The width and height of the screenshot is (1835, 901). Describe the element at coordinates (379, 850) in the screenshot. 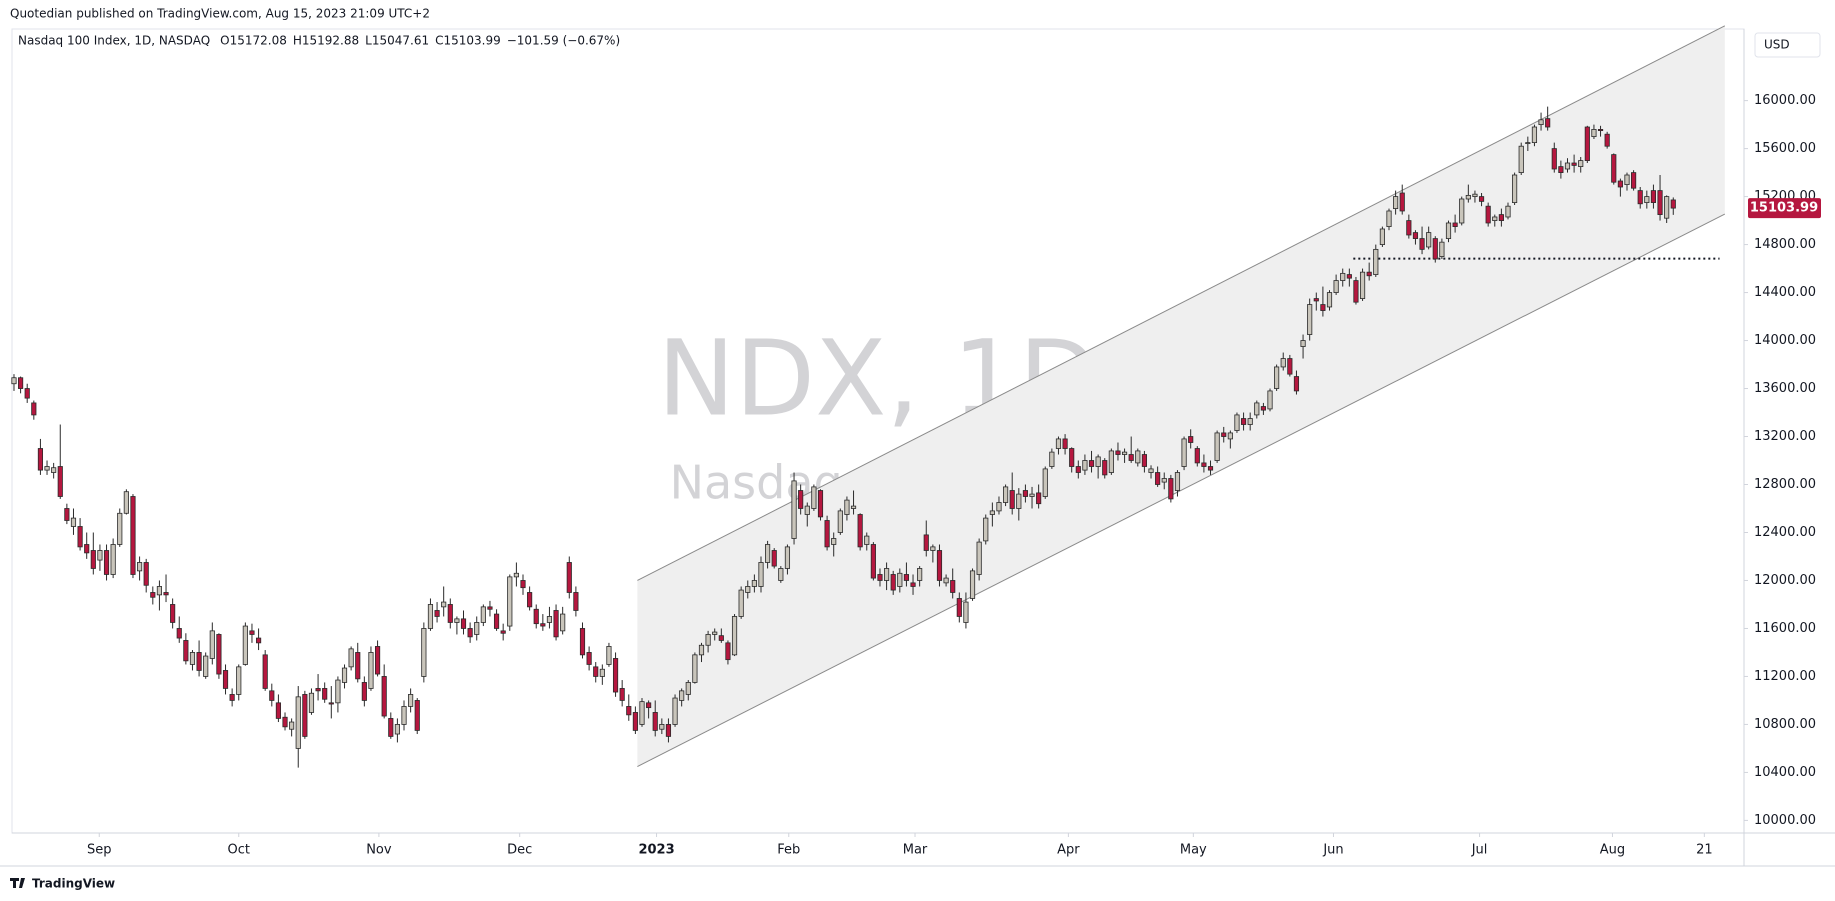

I see `x-tick-label: Nov` at that location.